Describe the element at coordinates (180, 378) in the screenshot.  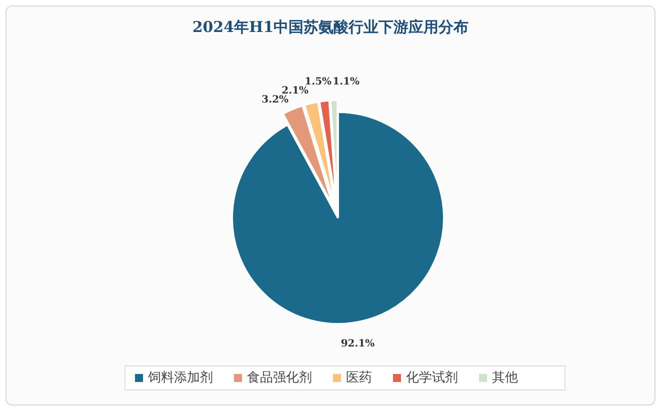
I see `legend-label: 饲料添加剂` at that location.